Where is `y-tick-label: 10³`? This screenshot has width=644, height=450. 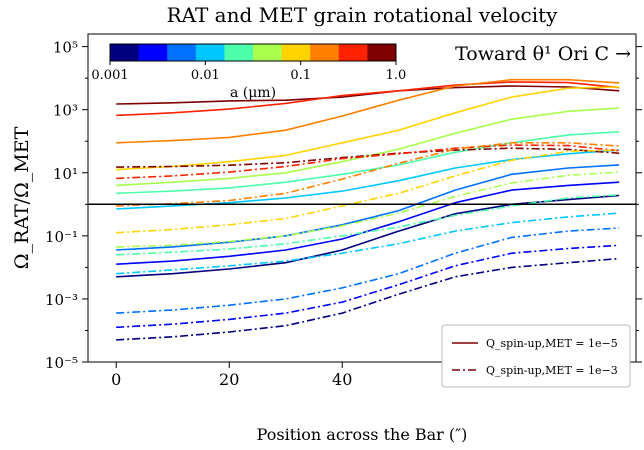
y-tick-label: 10³ is located at coordinates (65, 111).